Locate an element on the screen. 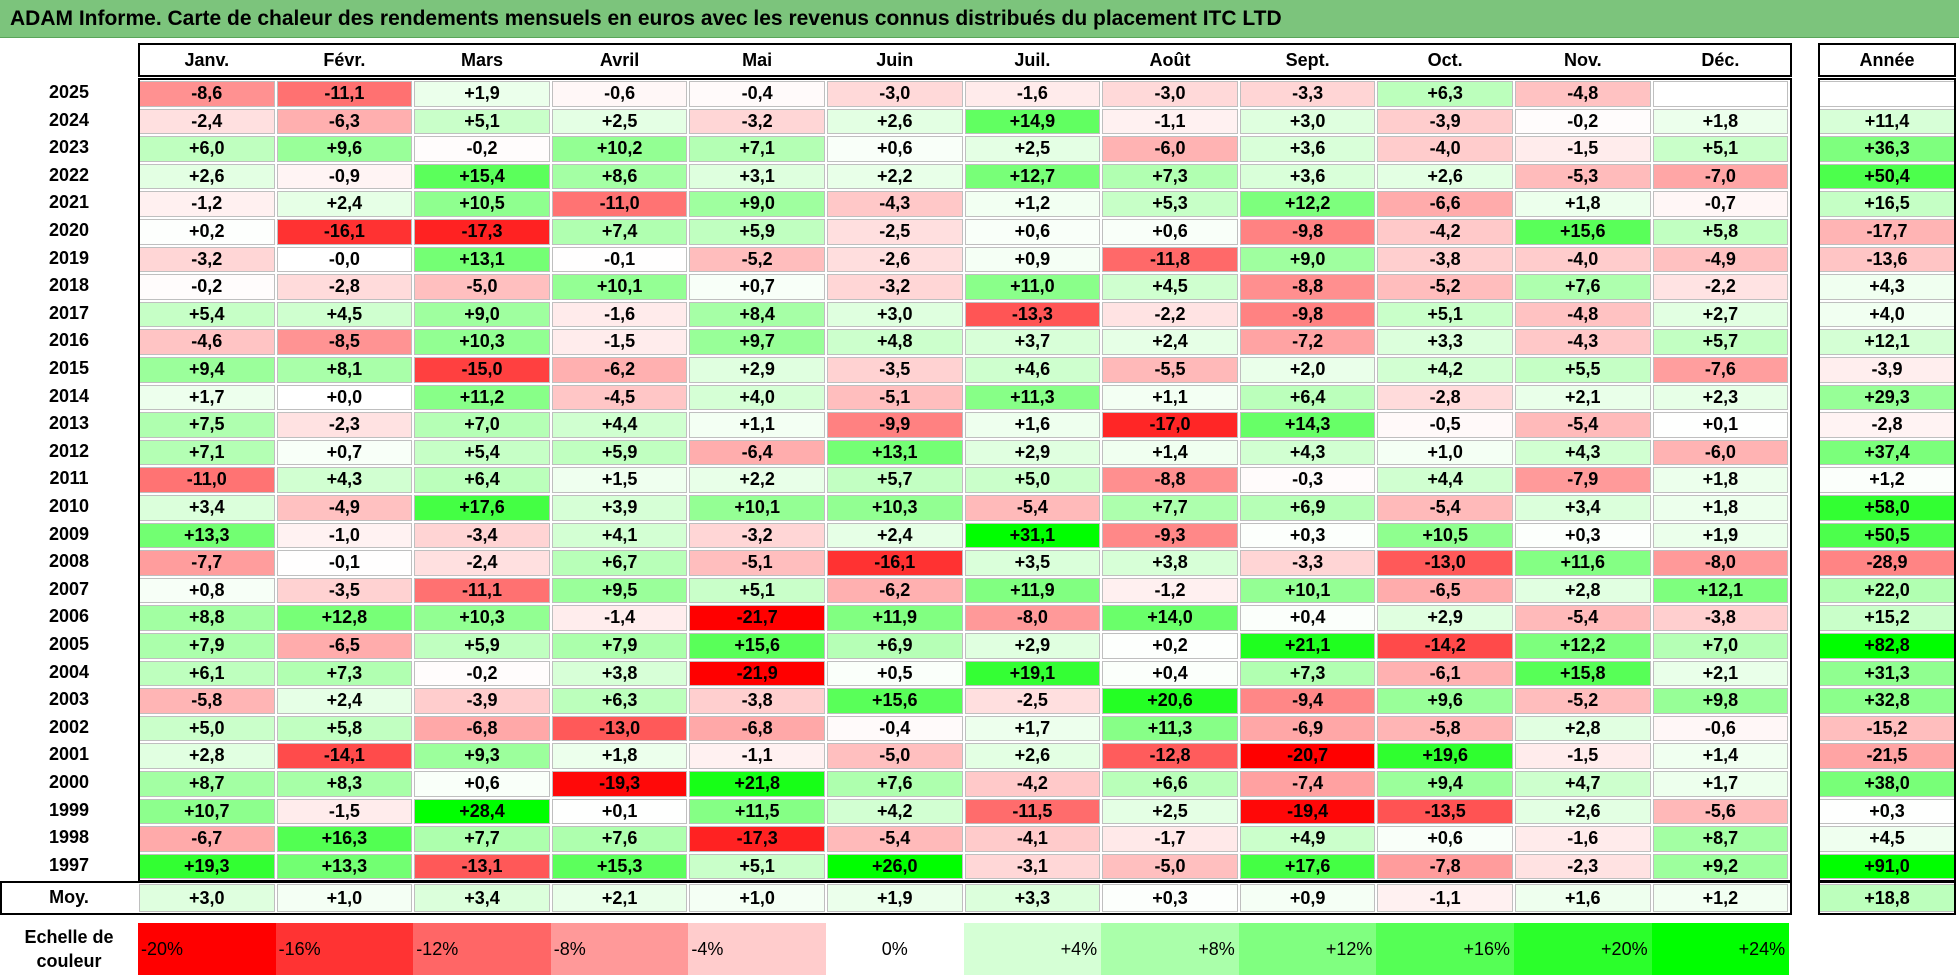 The width and height of the screenshot is (1959, 978). heatmap-cell: +5,0 is located at coordinates (207, 728).